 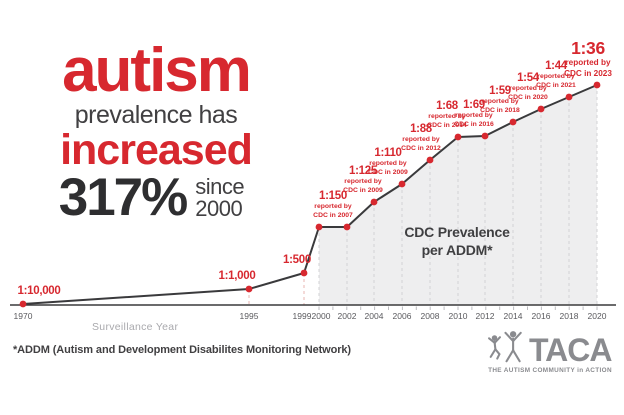 What do you see at coordinates (485, 136) in the screenshot?
I see `data-point-2012` at bounding box center [485, 136].